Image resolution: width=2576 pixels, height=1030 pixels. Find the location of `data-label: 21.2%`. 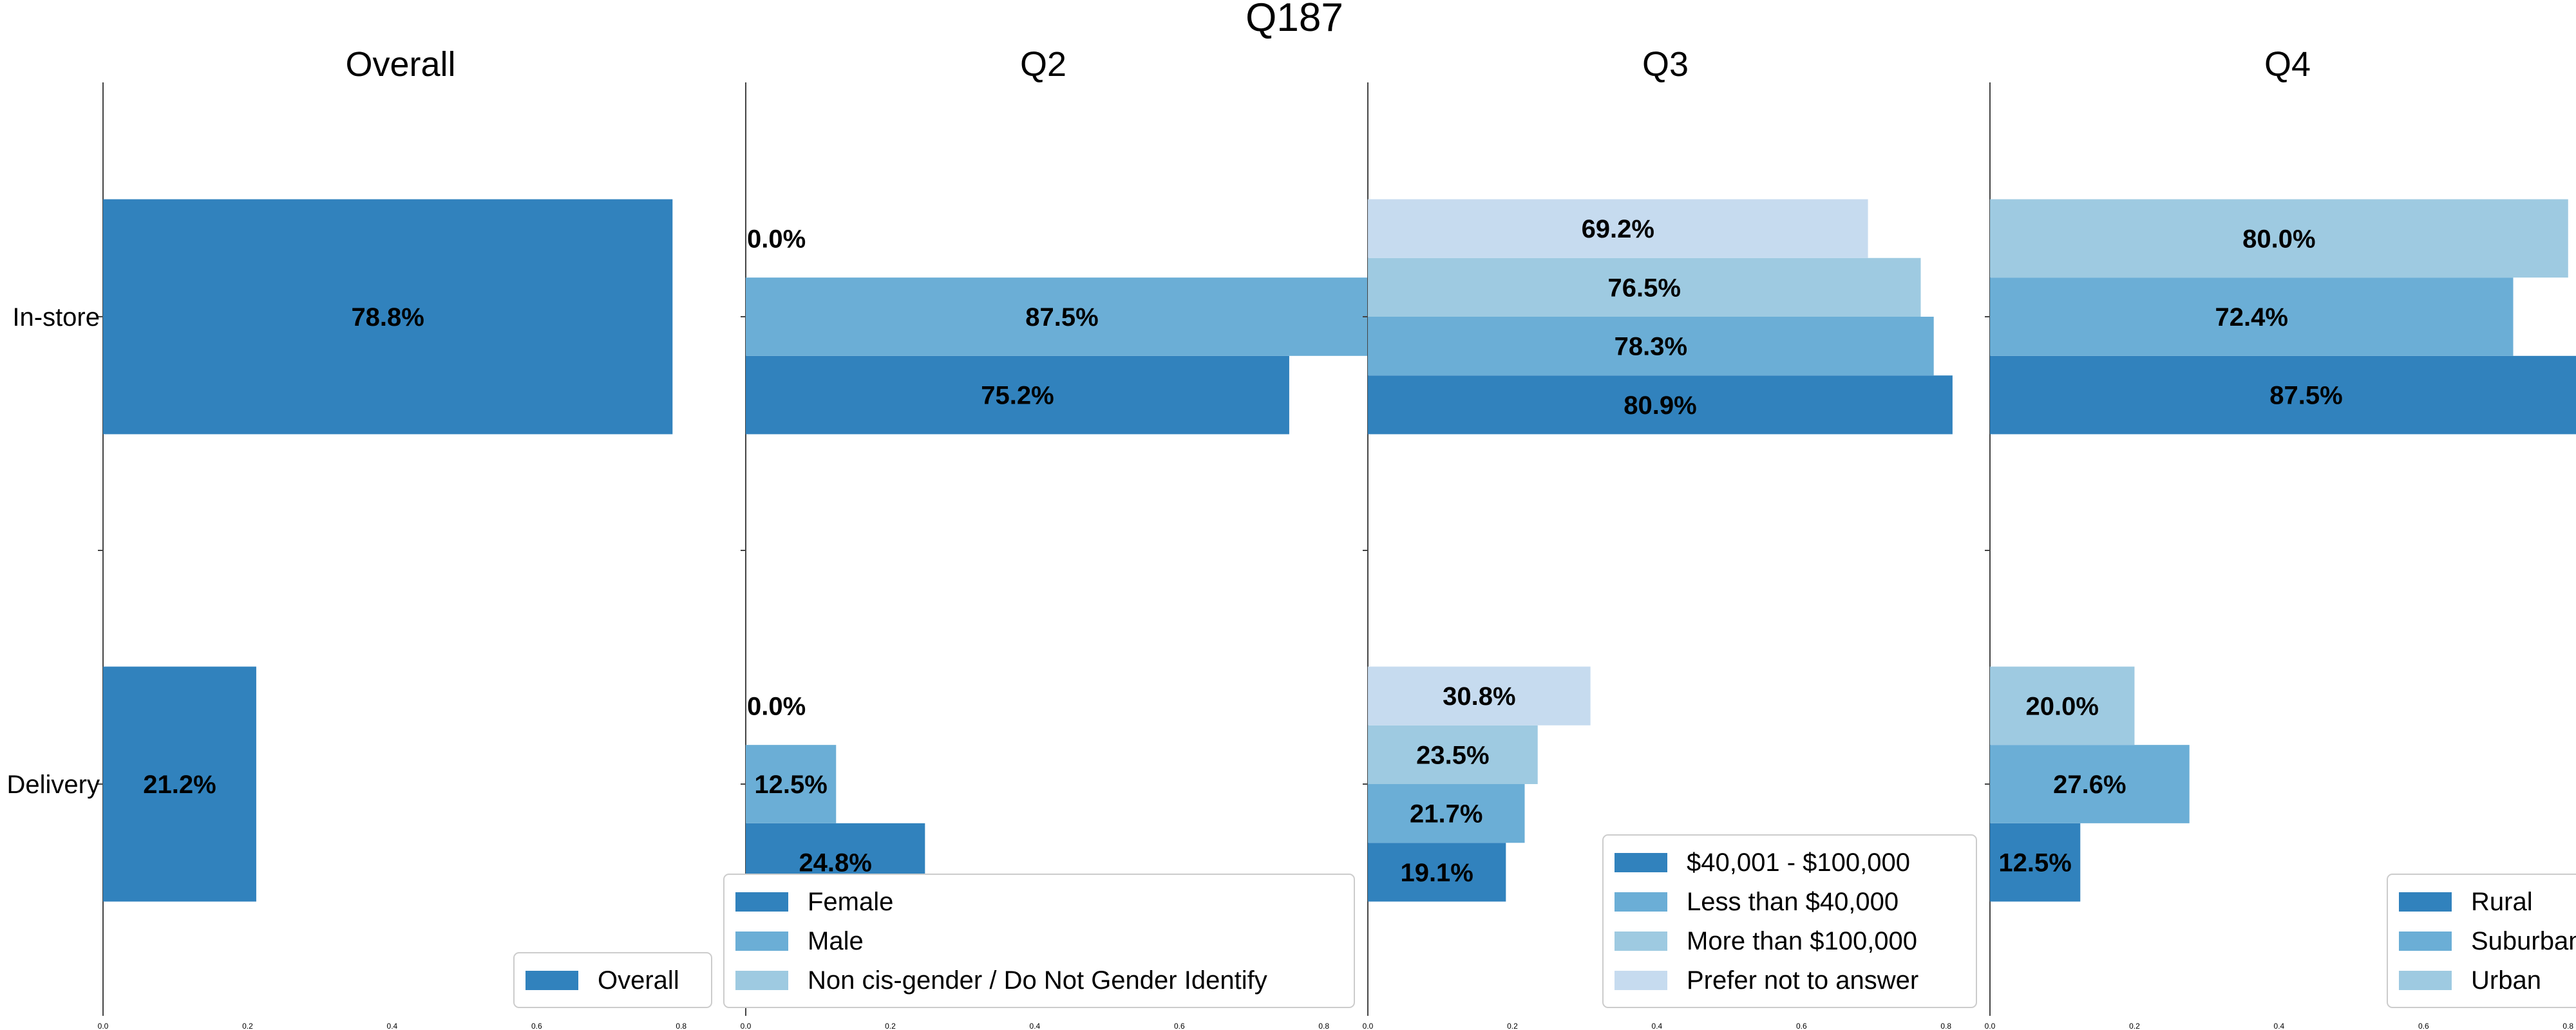

data-label: 21.2% is located at coordinates (179, 785).